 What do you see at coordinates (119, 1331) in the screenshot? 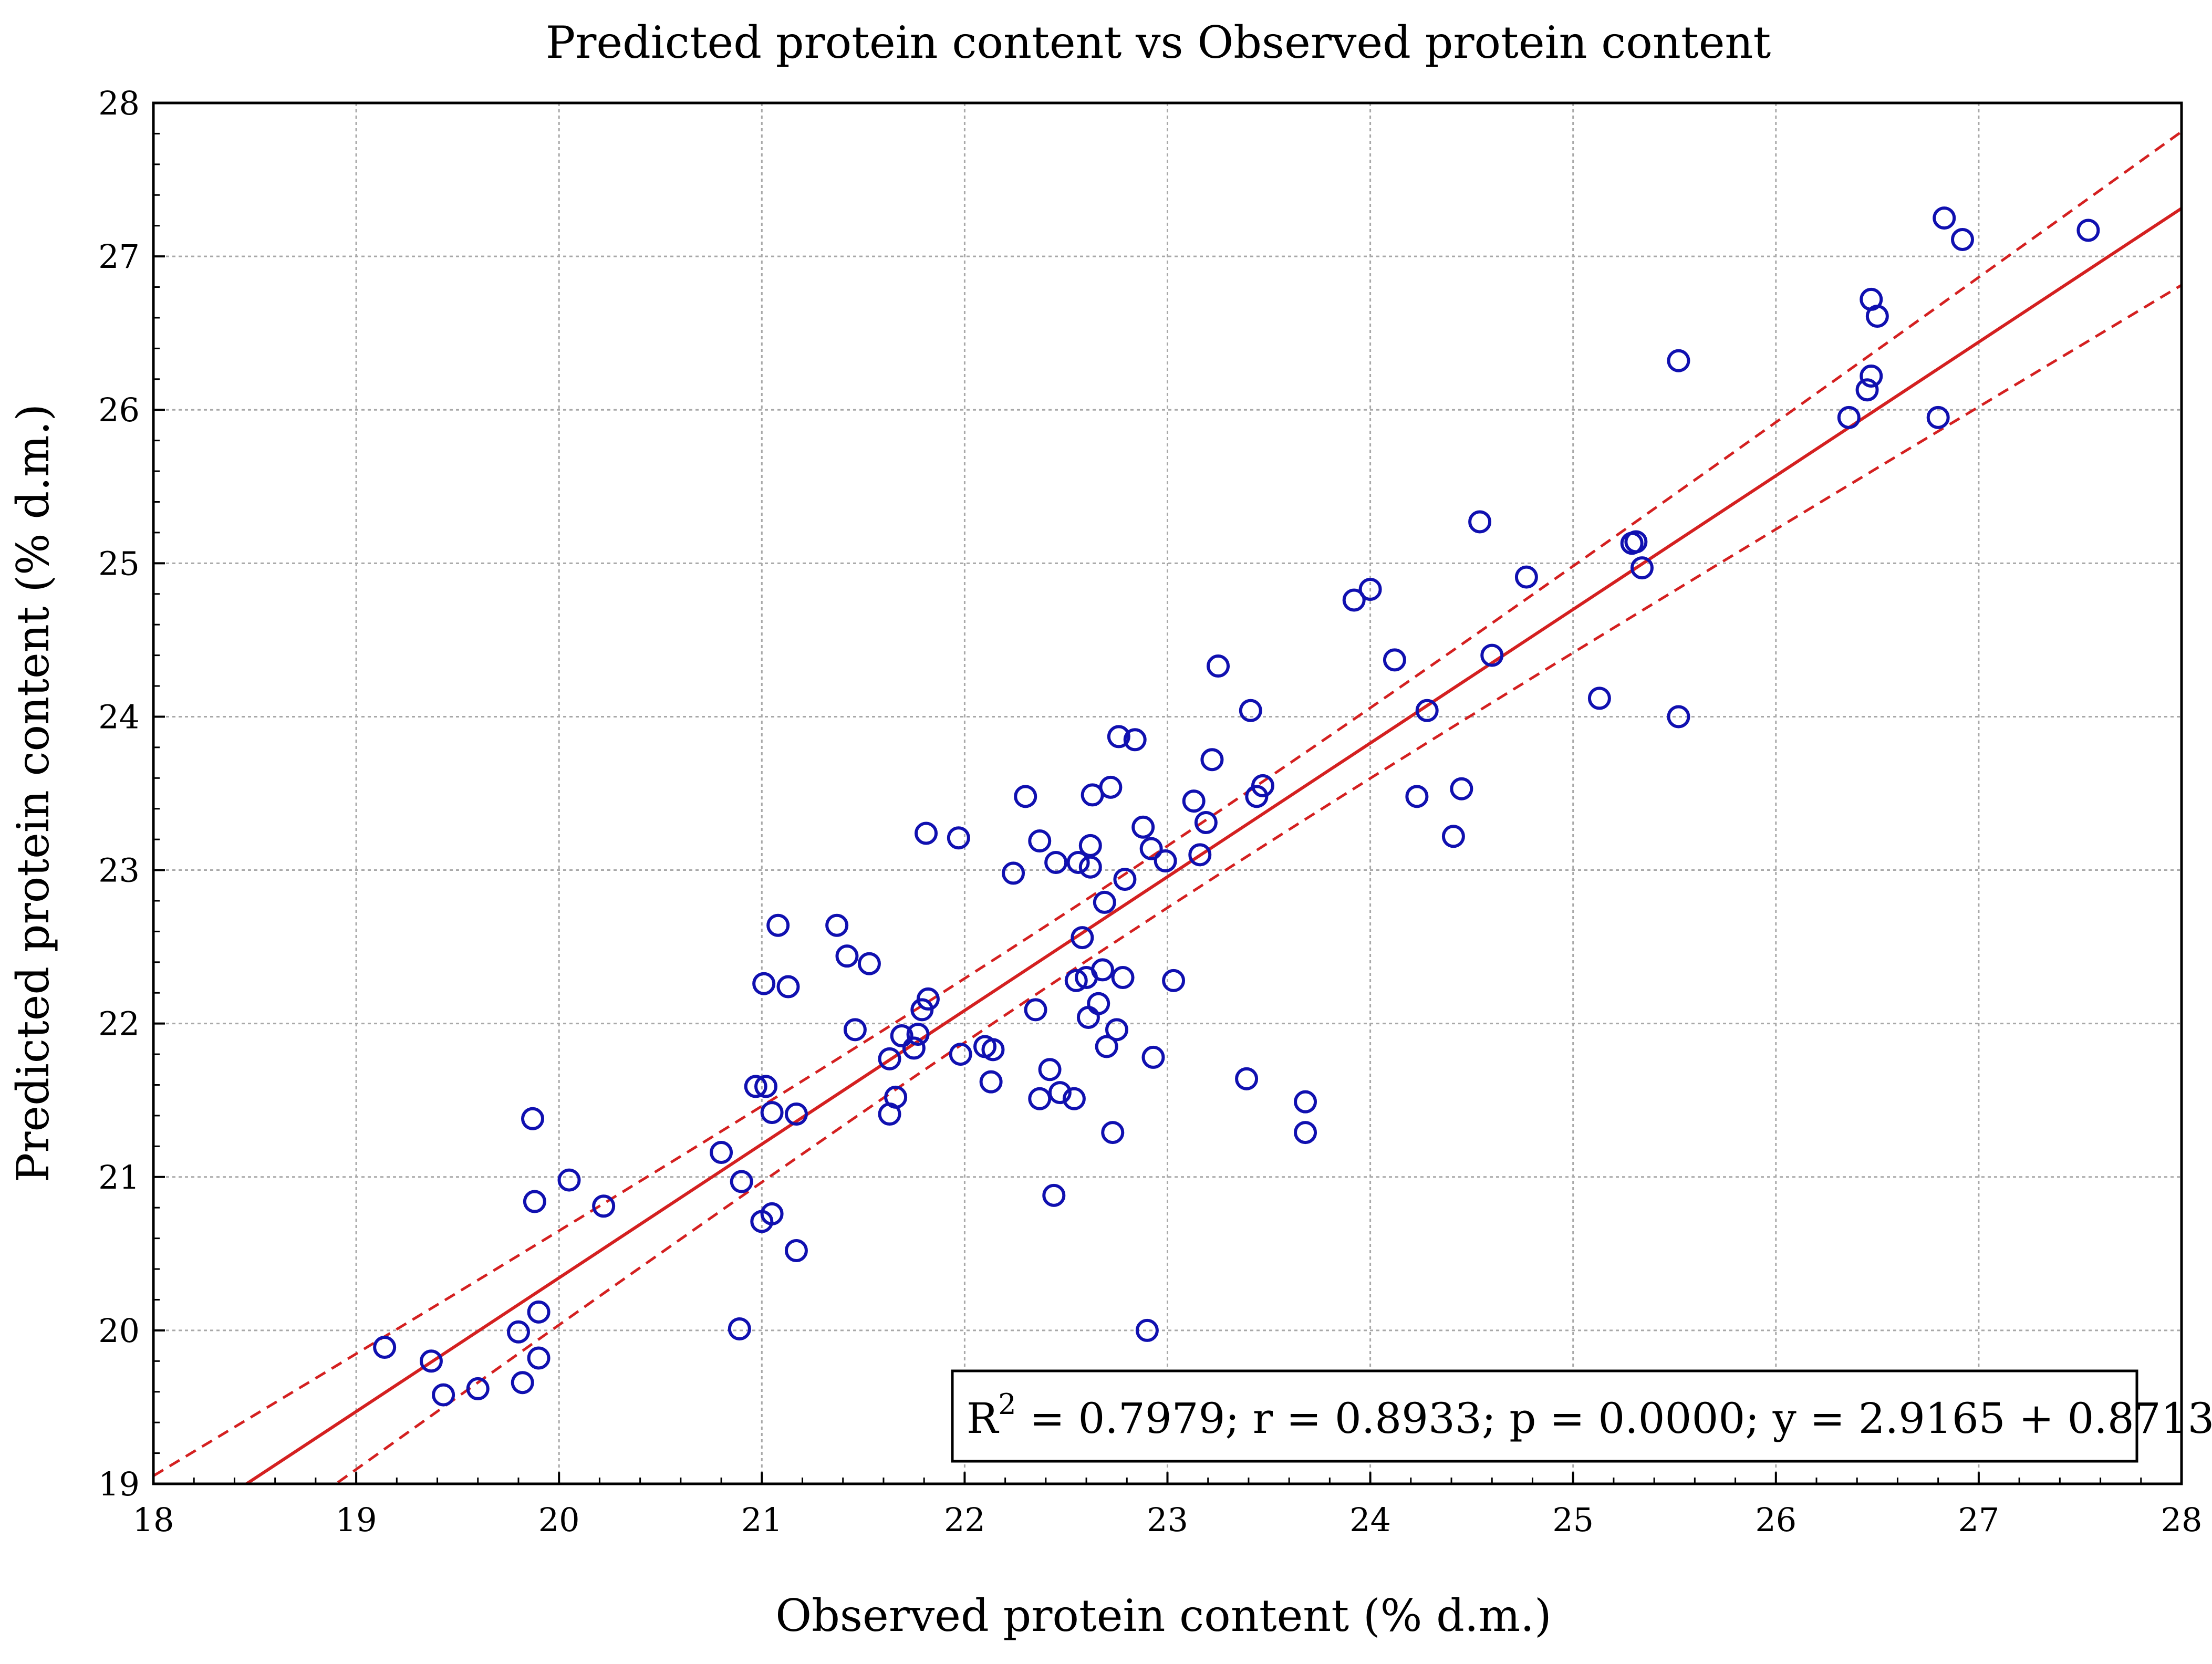
I see `y-tick-label-20: 20` at bounding box center [119, 1331].